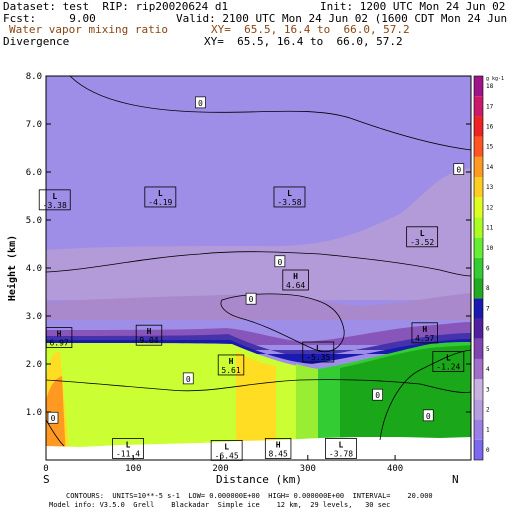  What do you see at coordinates (488, 329) in the screenshot?
I see `colorbar-label: 6` at bounding box center [488, 329].